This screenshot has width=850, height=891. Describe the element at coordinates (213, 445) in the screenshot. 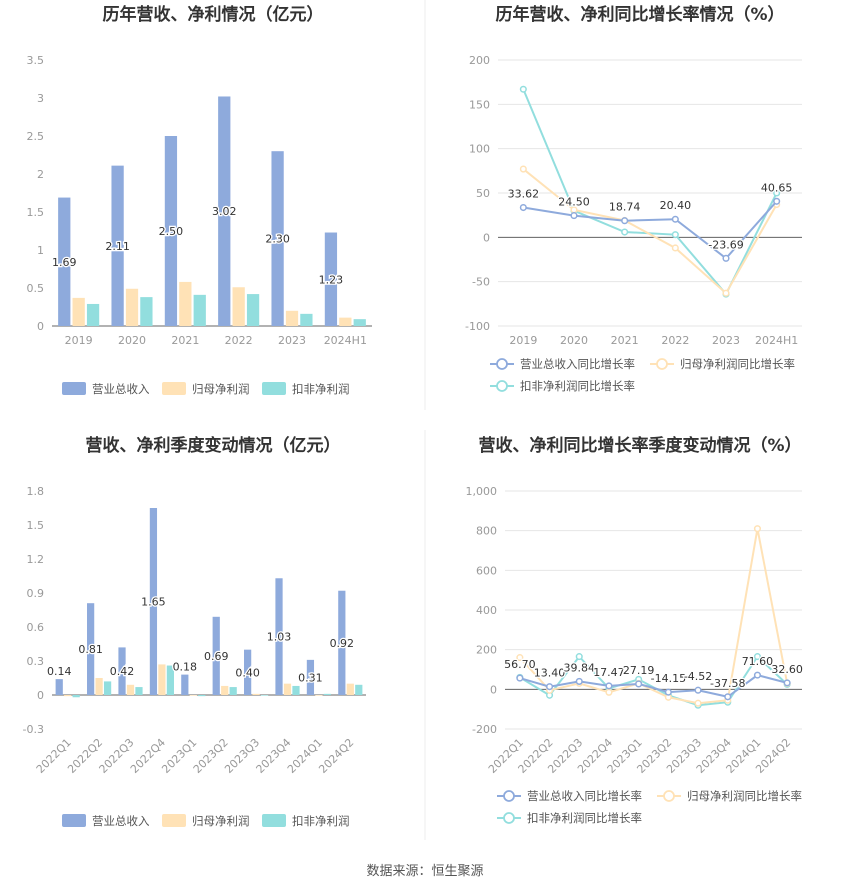

I see `chart-title: 营收、净利季度变动情况（亿元）` at that location.